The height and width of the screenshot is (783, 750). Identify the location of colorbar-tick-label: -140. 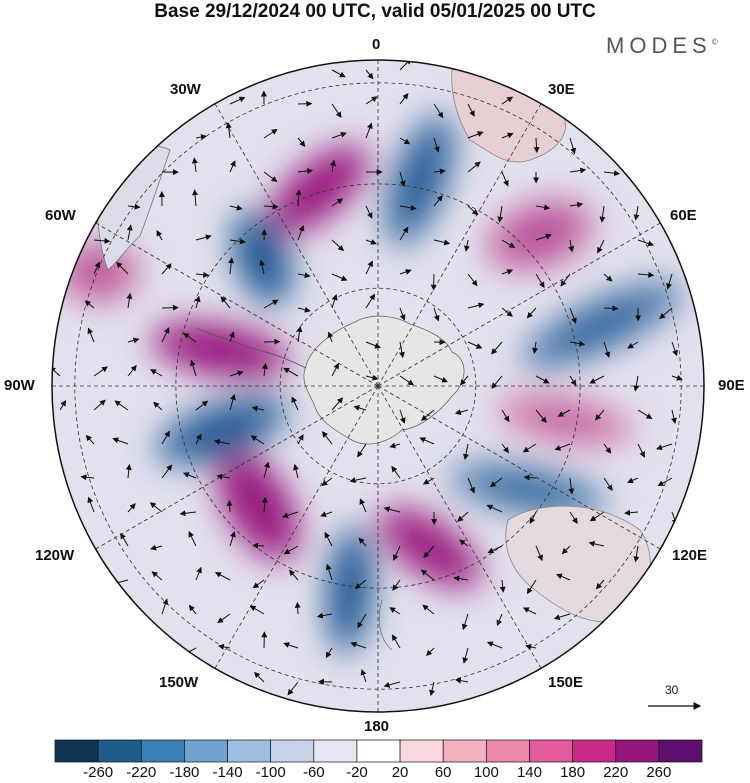
(227, 772).